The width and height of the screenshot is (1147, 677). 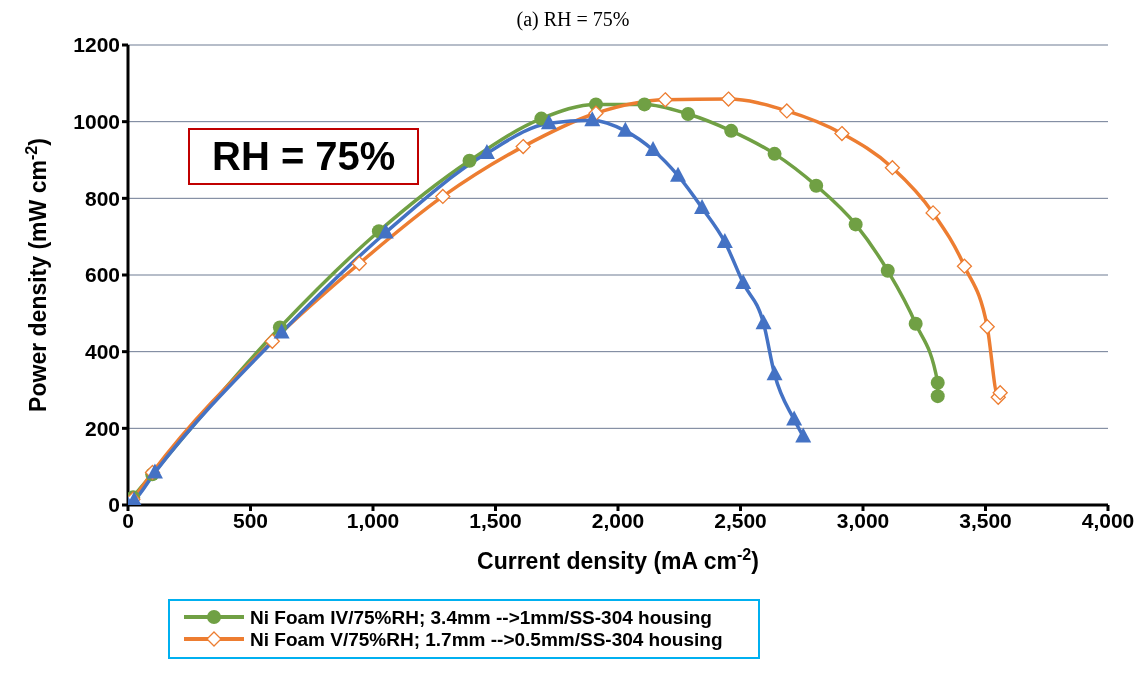 I want to click on y-tick-label: 1000, so click(x=96, y=122).